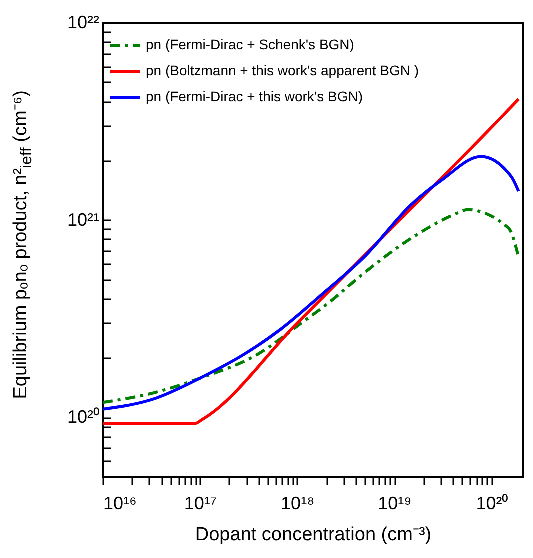 The width and height of the screenshot is (533, 558). What do you see at coordinates (395, 504) in the screenshot?
I see `x-tick-label: 10¹⁹` at bounding box center [395, 504].